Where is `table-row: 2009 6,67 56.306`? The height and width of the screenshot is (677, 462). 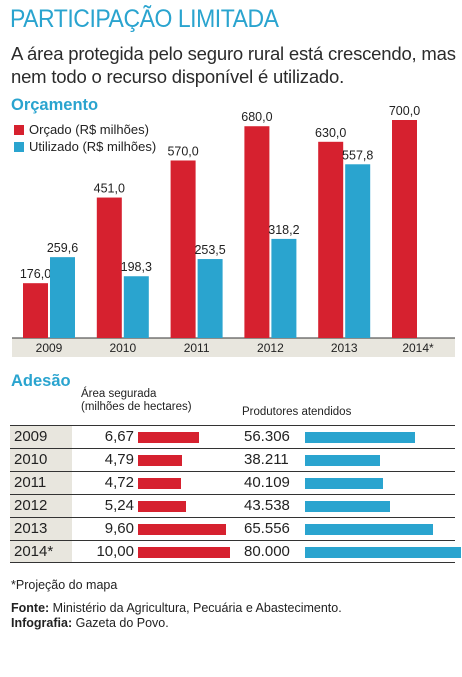 table-row: 2009 6,67 56.306 is located at coordinates (232, 436).